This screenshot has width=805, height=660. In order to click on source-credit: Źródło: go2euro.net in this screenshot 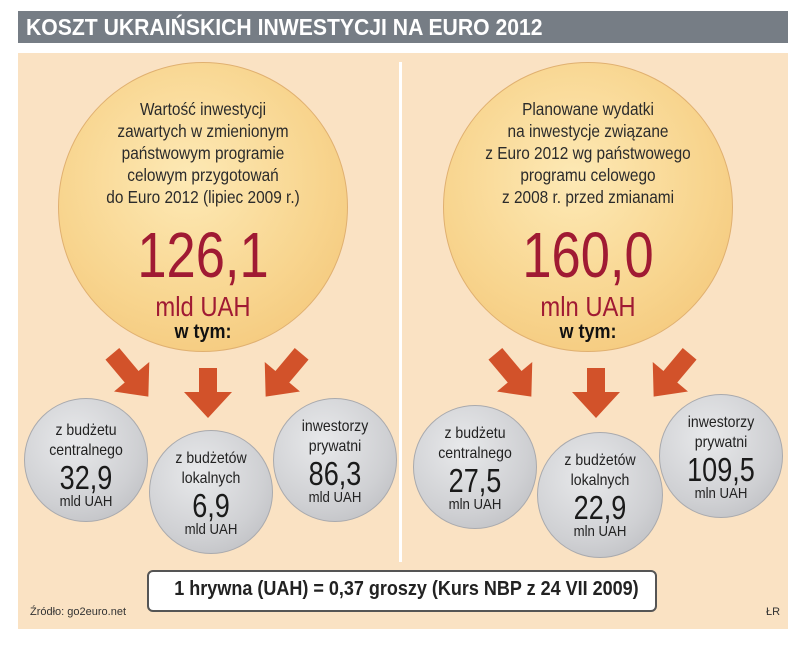, I will do `click(78, 612)`.